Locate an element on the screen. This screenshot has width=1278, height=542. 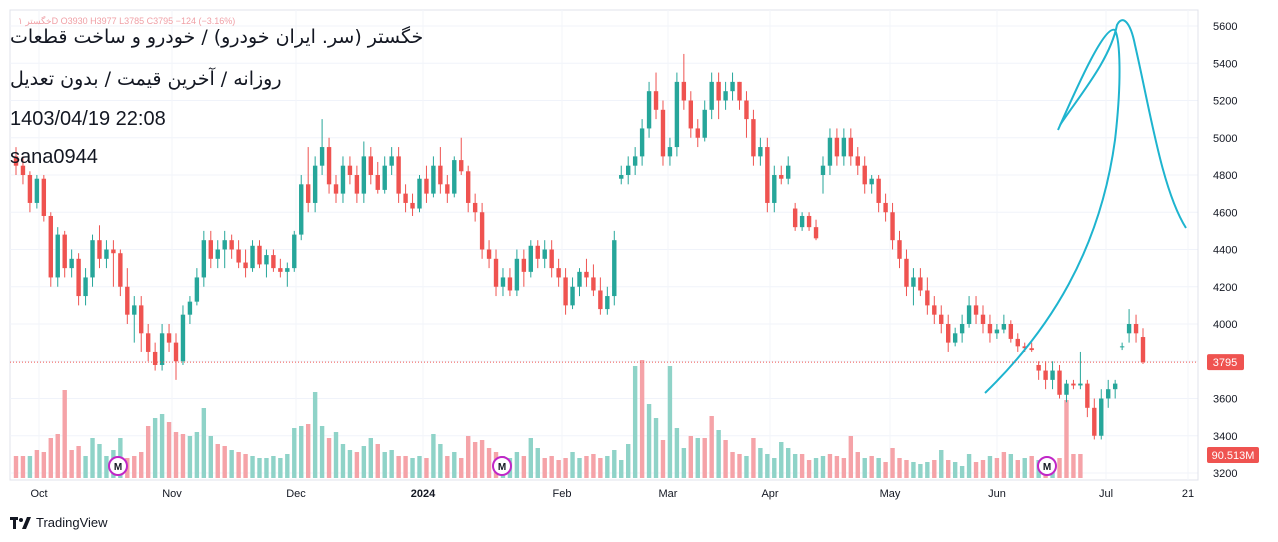
tradingview-logo-icon is located at coordinates (20, 522).